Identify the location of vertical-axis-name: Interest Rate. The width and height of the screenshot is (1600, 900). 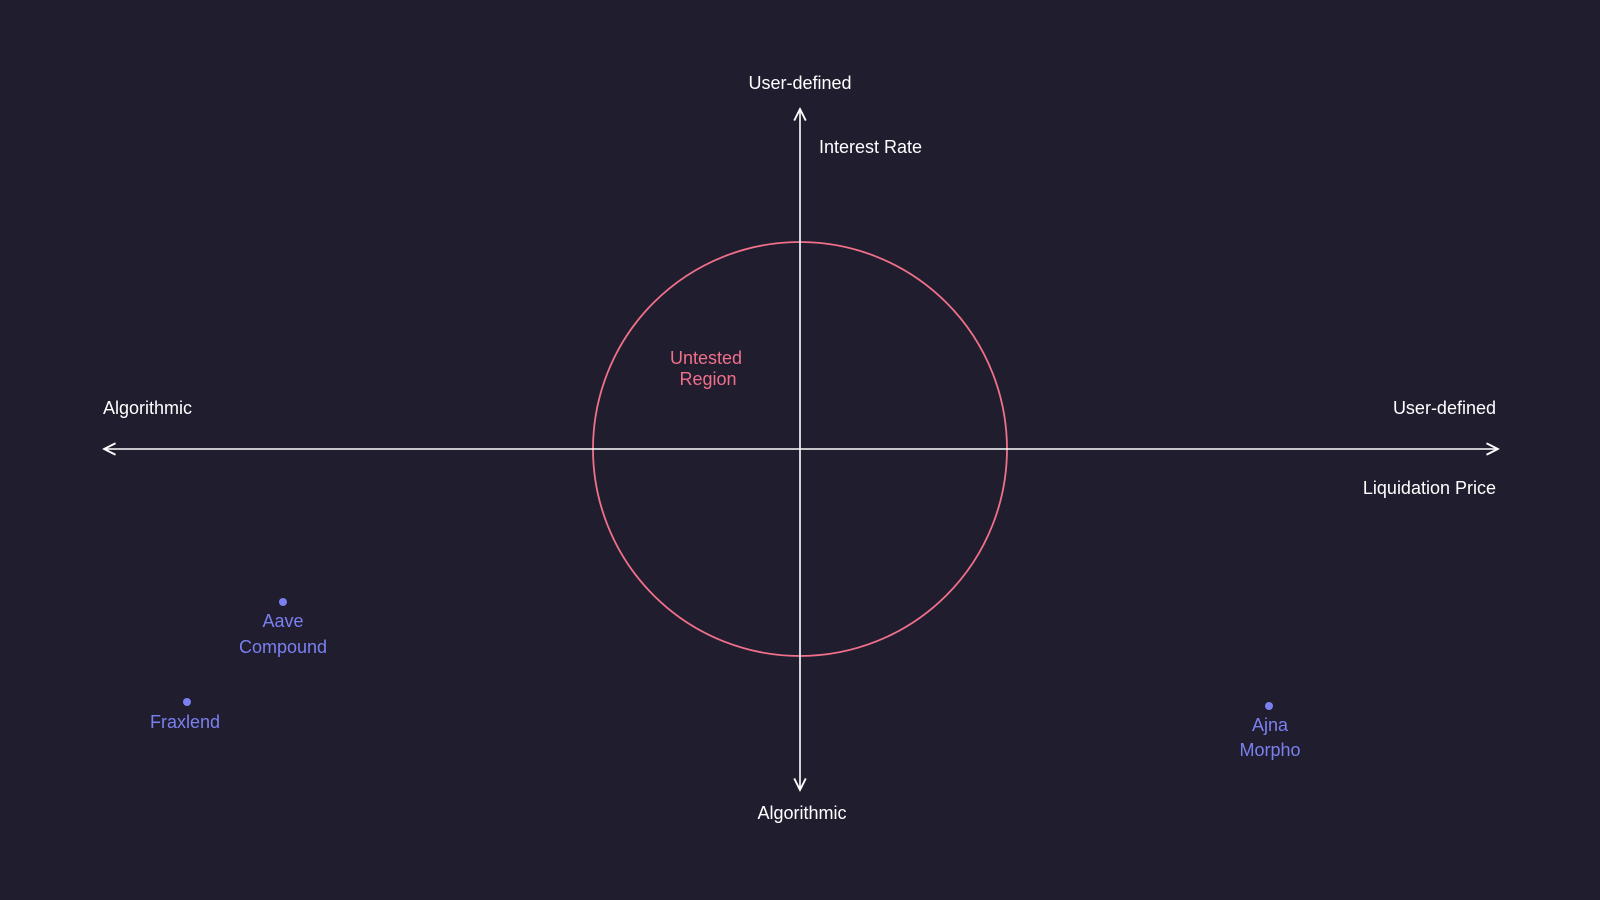
(871, 147).